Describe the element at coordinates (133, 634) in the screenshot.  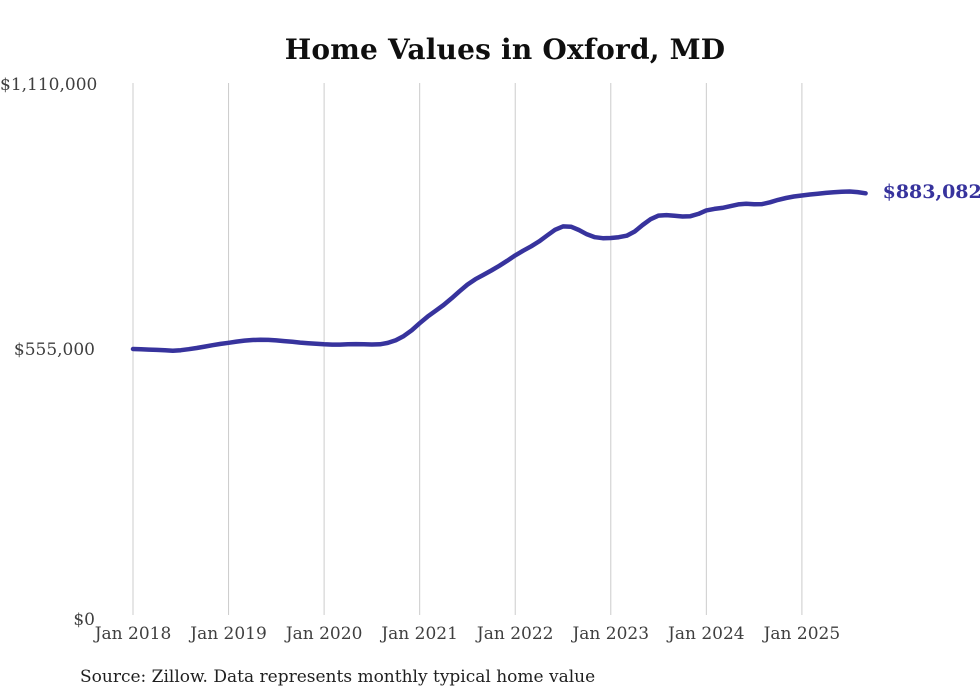
I see `x-axis-tick-label-jan-2018: Jan 2018` at that location.